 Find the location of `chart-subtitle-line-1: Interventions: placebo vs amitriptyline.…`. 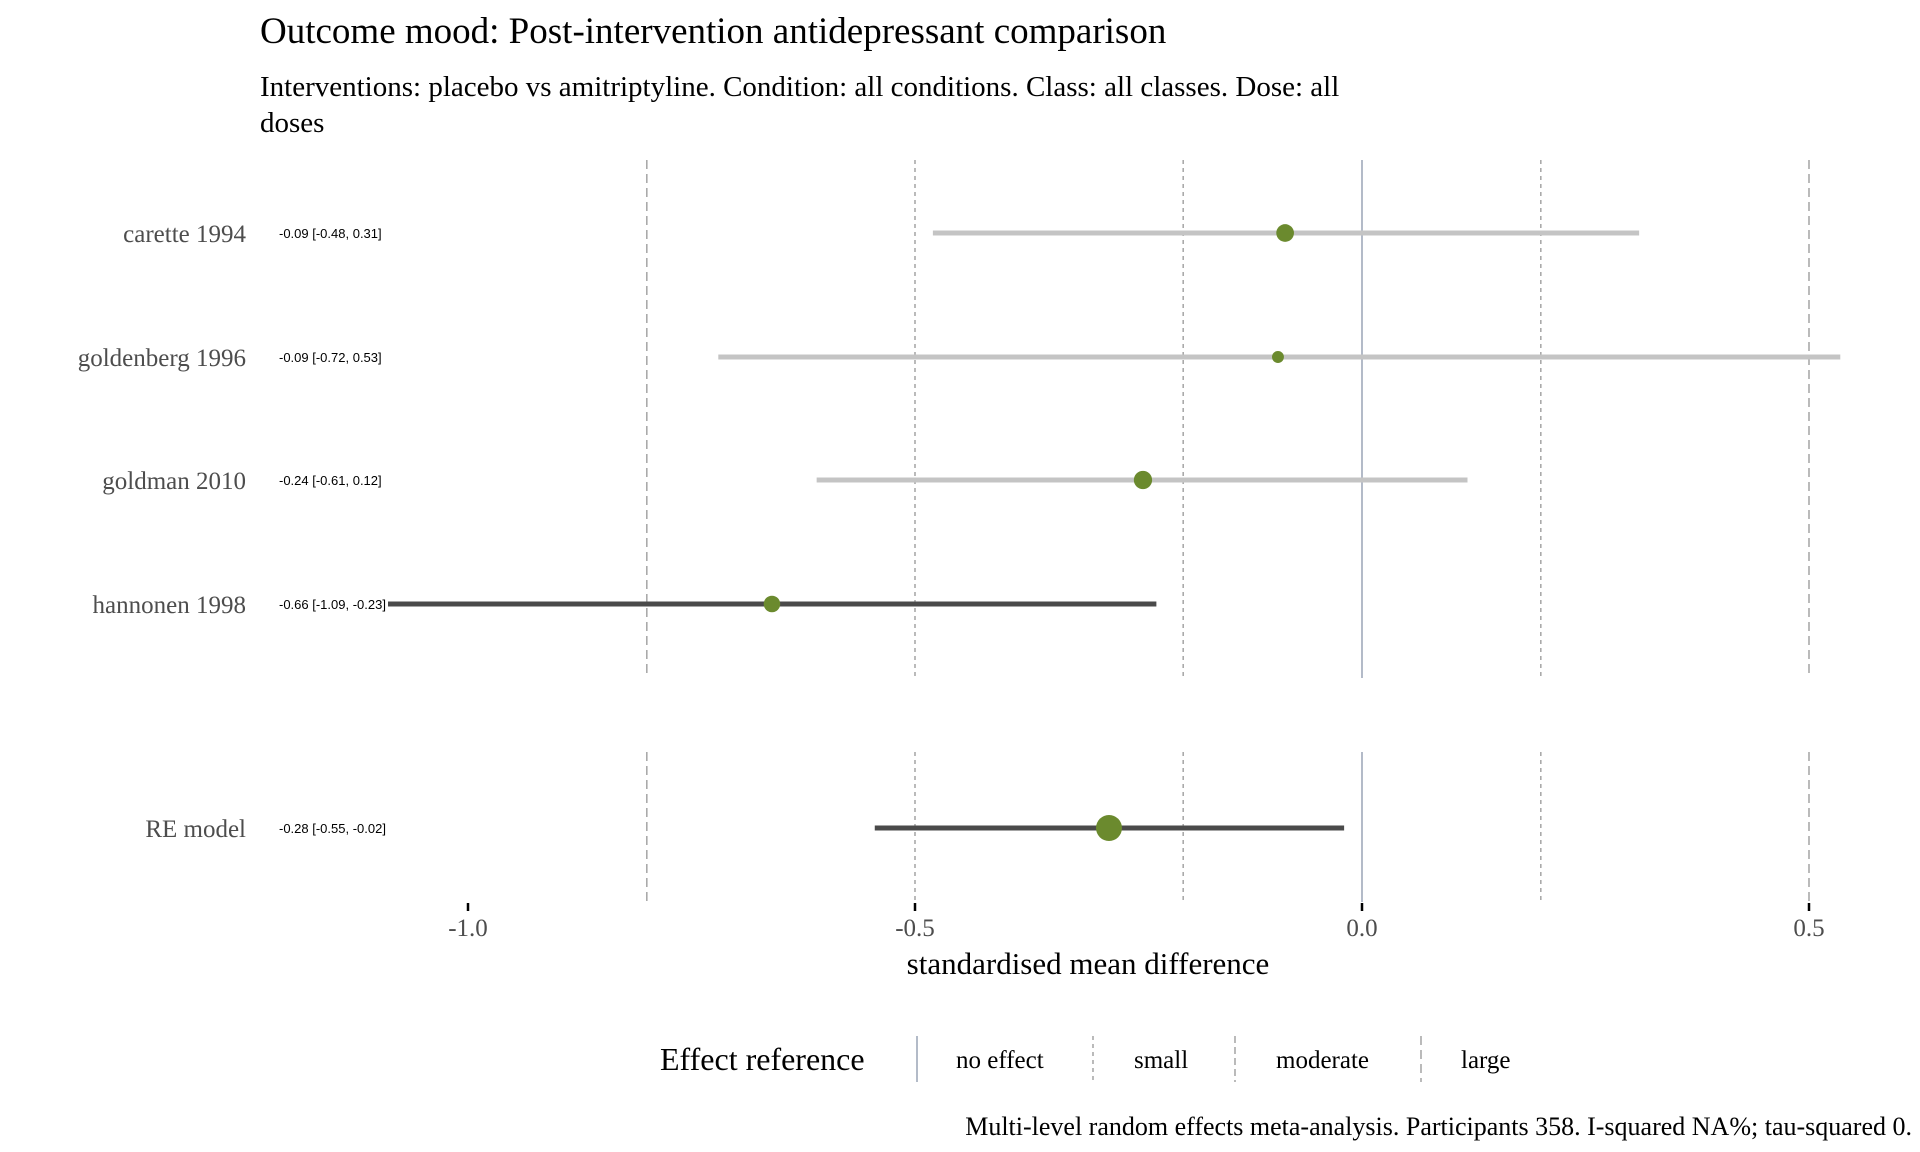

chart-subtitle-line-1: Interventions: placebo vs amitriptyline.… is located at coordinates (799, 87).